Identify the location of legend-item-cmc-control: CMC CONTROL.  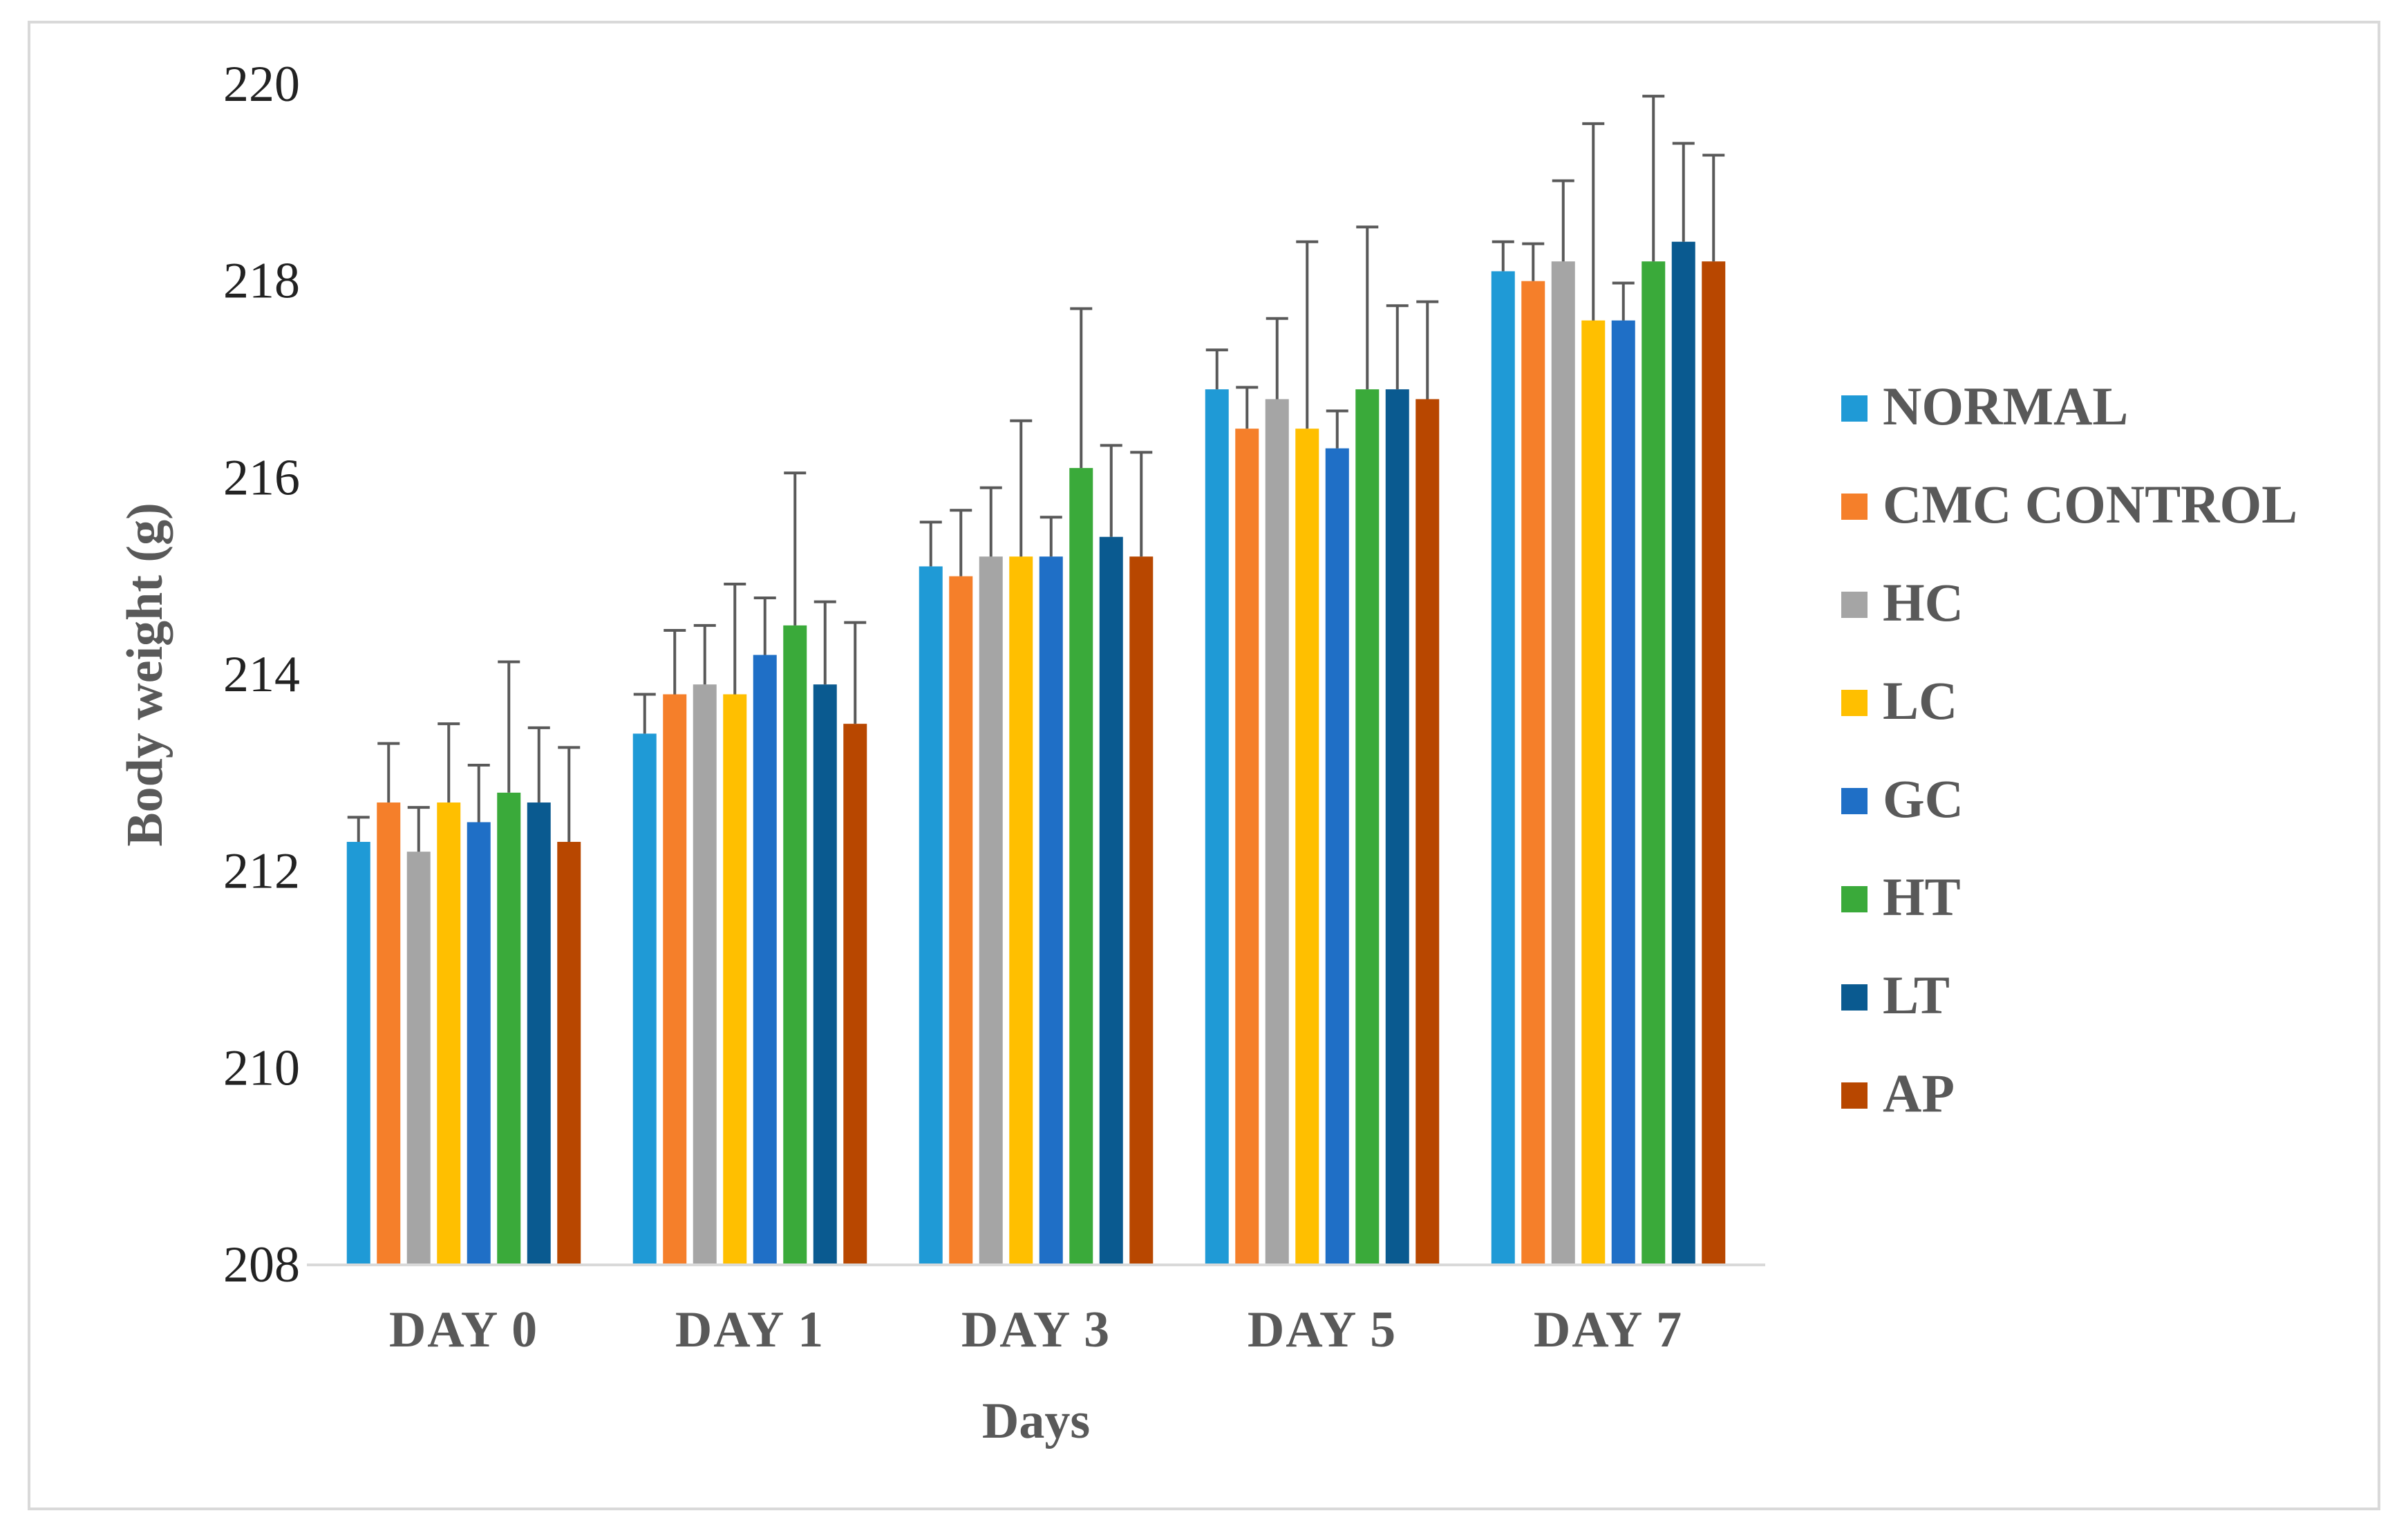
(2069, 504).